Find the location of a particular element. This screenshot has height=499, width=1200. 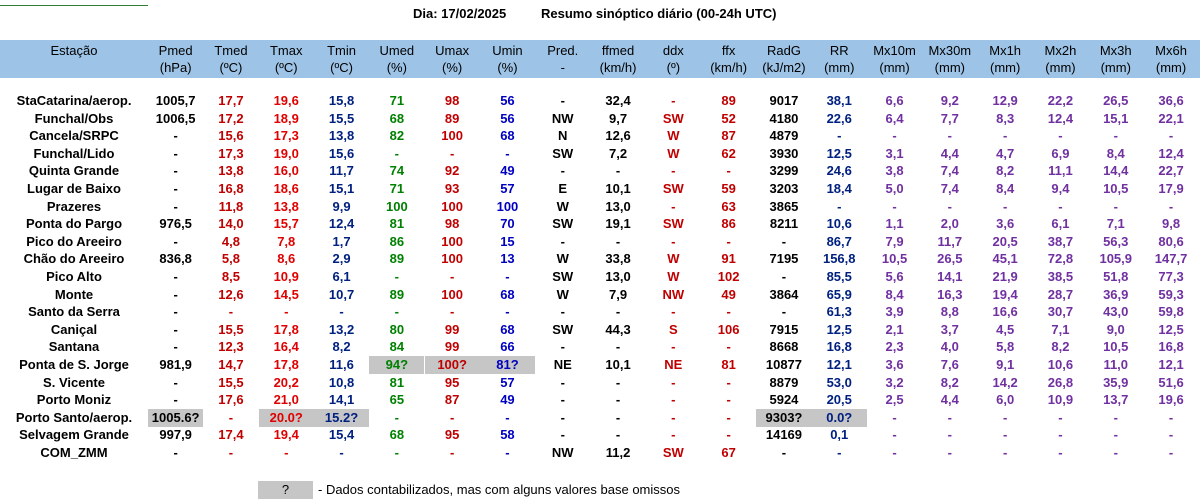

data-cell: 5924 is located at coordinates (784, 400).